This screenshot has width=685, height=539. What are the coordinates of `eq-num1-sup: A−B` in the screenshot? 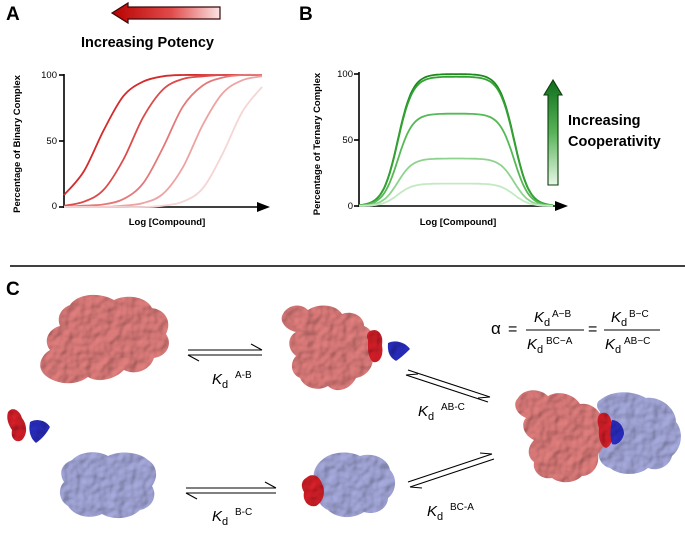 It's located at (562, 314).